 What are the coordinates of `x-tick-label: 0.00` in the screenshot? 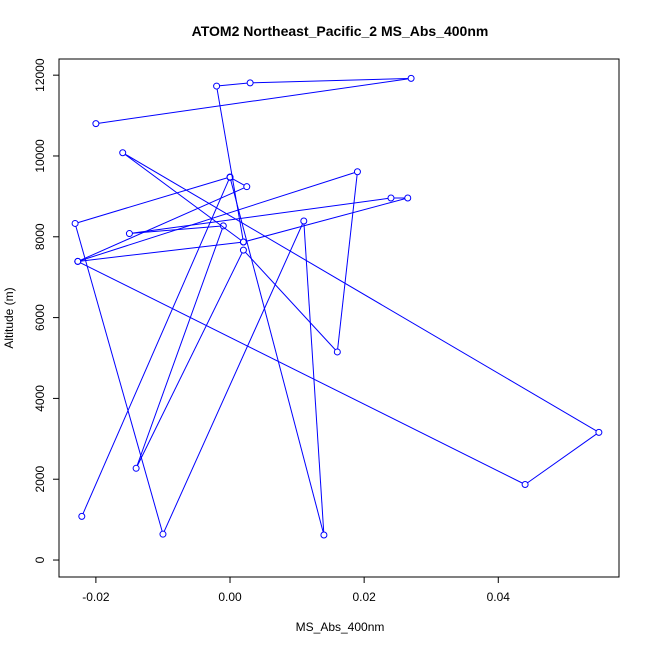 It's located at (230, 597).